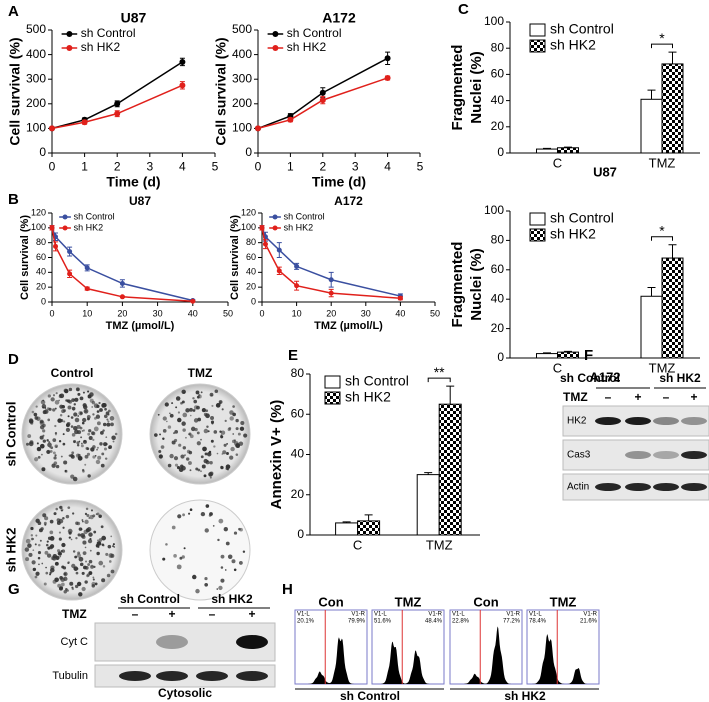  Describe the element at coordinates (435, 615) in the screenshot. I see `gate-label: V1-R` at that location.